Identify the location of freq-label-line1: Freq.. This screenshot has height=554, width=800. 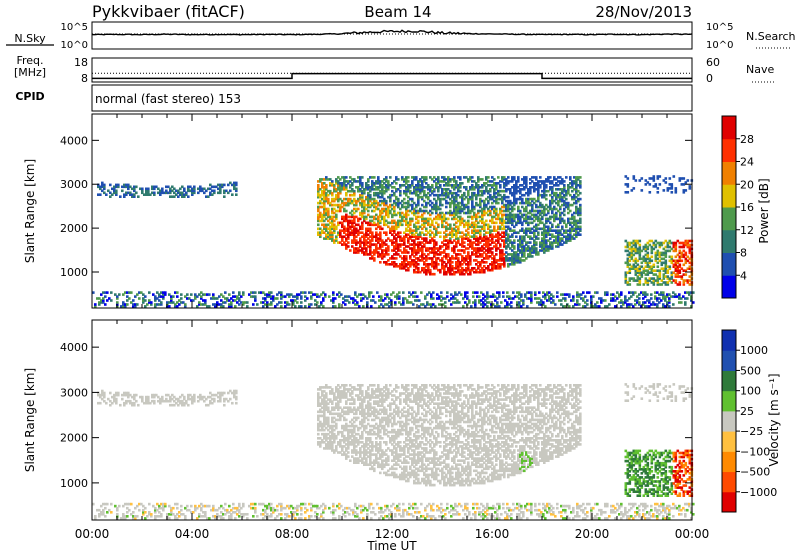
(29, 60).